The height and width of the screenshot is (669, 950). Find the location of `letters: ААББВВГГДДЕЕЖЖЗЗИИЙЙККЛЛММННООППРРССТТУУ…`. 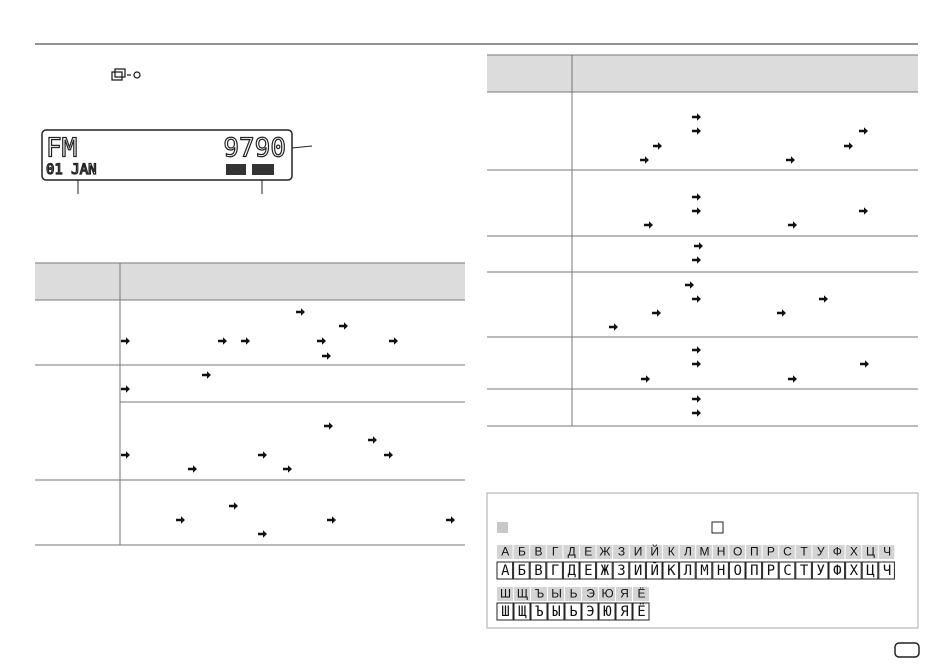

letters: ААББВВГГДДЕЕЖЖЗЗИИЙЙККЛЛММННООППРРССТТУУ… is located at coordinates (695, 582).